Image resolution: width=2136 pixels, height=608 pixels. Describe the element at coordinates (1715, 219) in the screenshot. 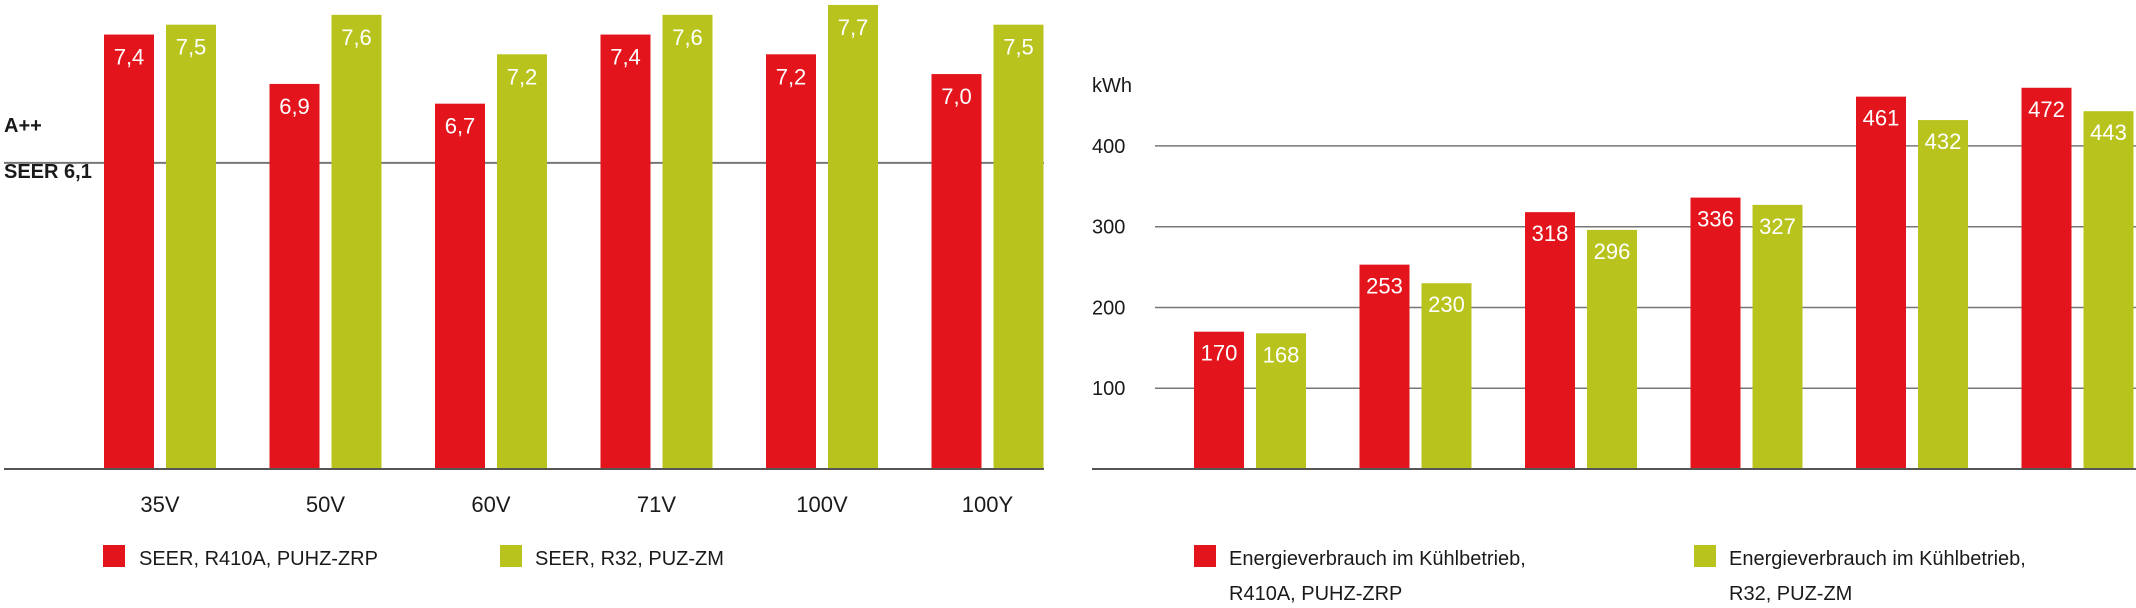

I see `data-label: 336` at that location.